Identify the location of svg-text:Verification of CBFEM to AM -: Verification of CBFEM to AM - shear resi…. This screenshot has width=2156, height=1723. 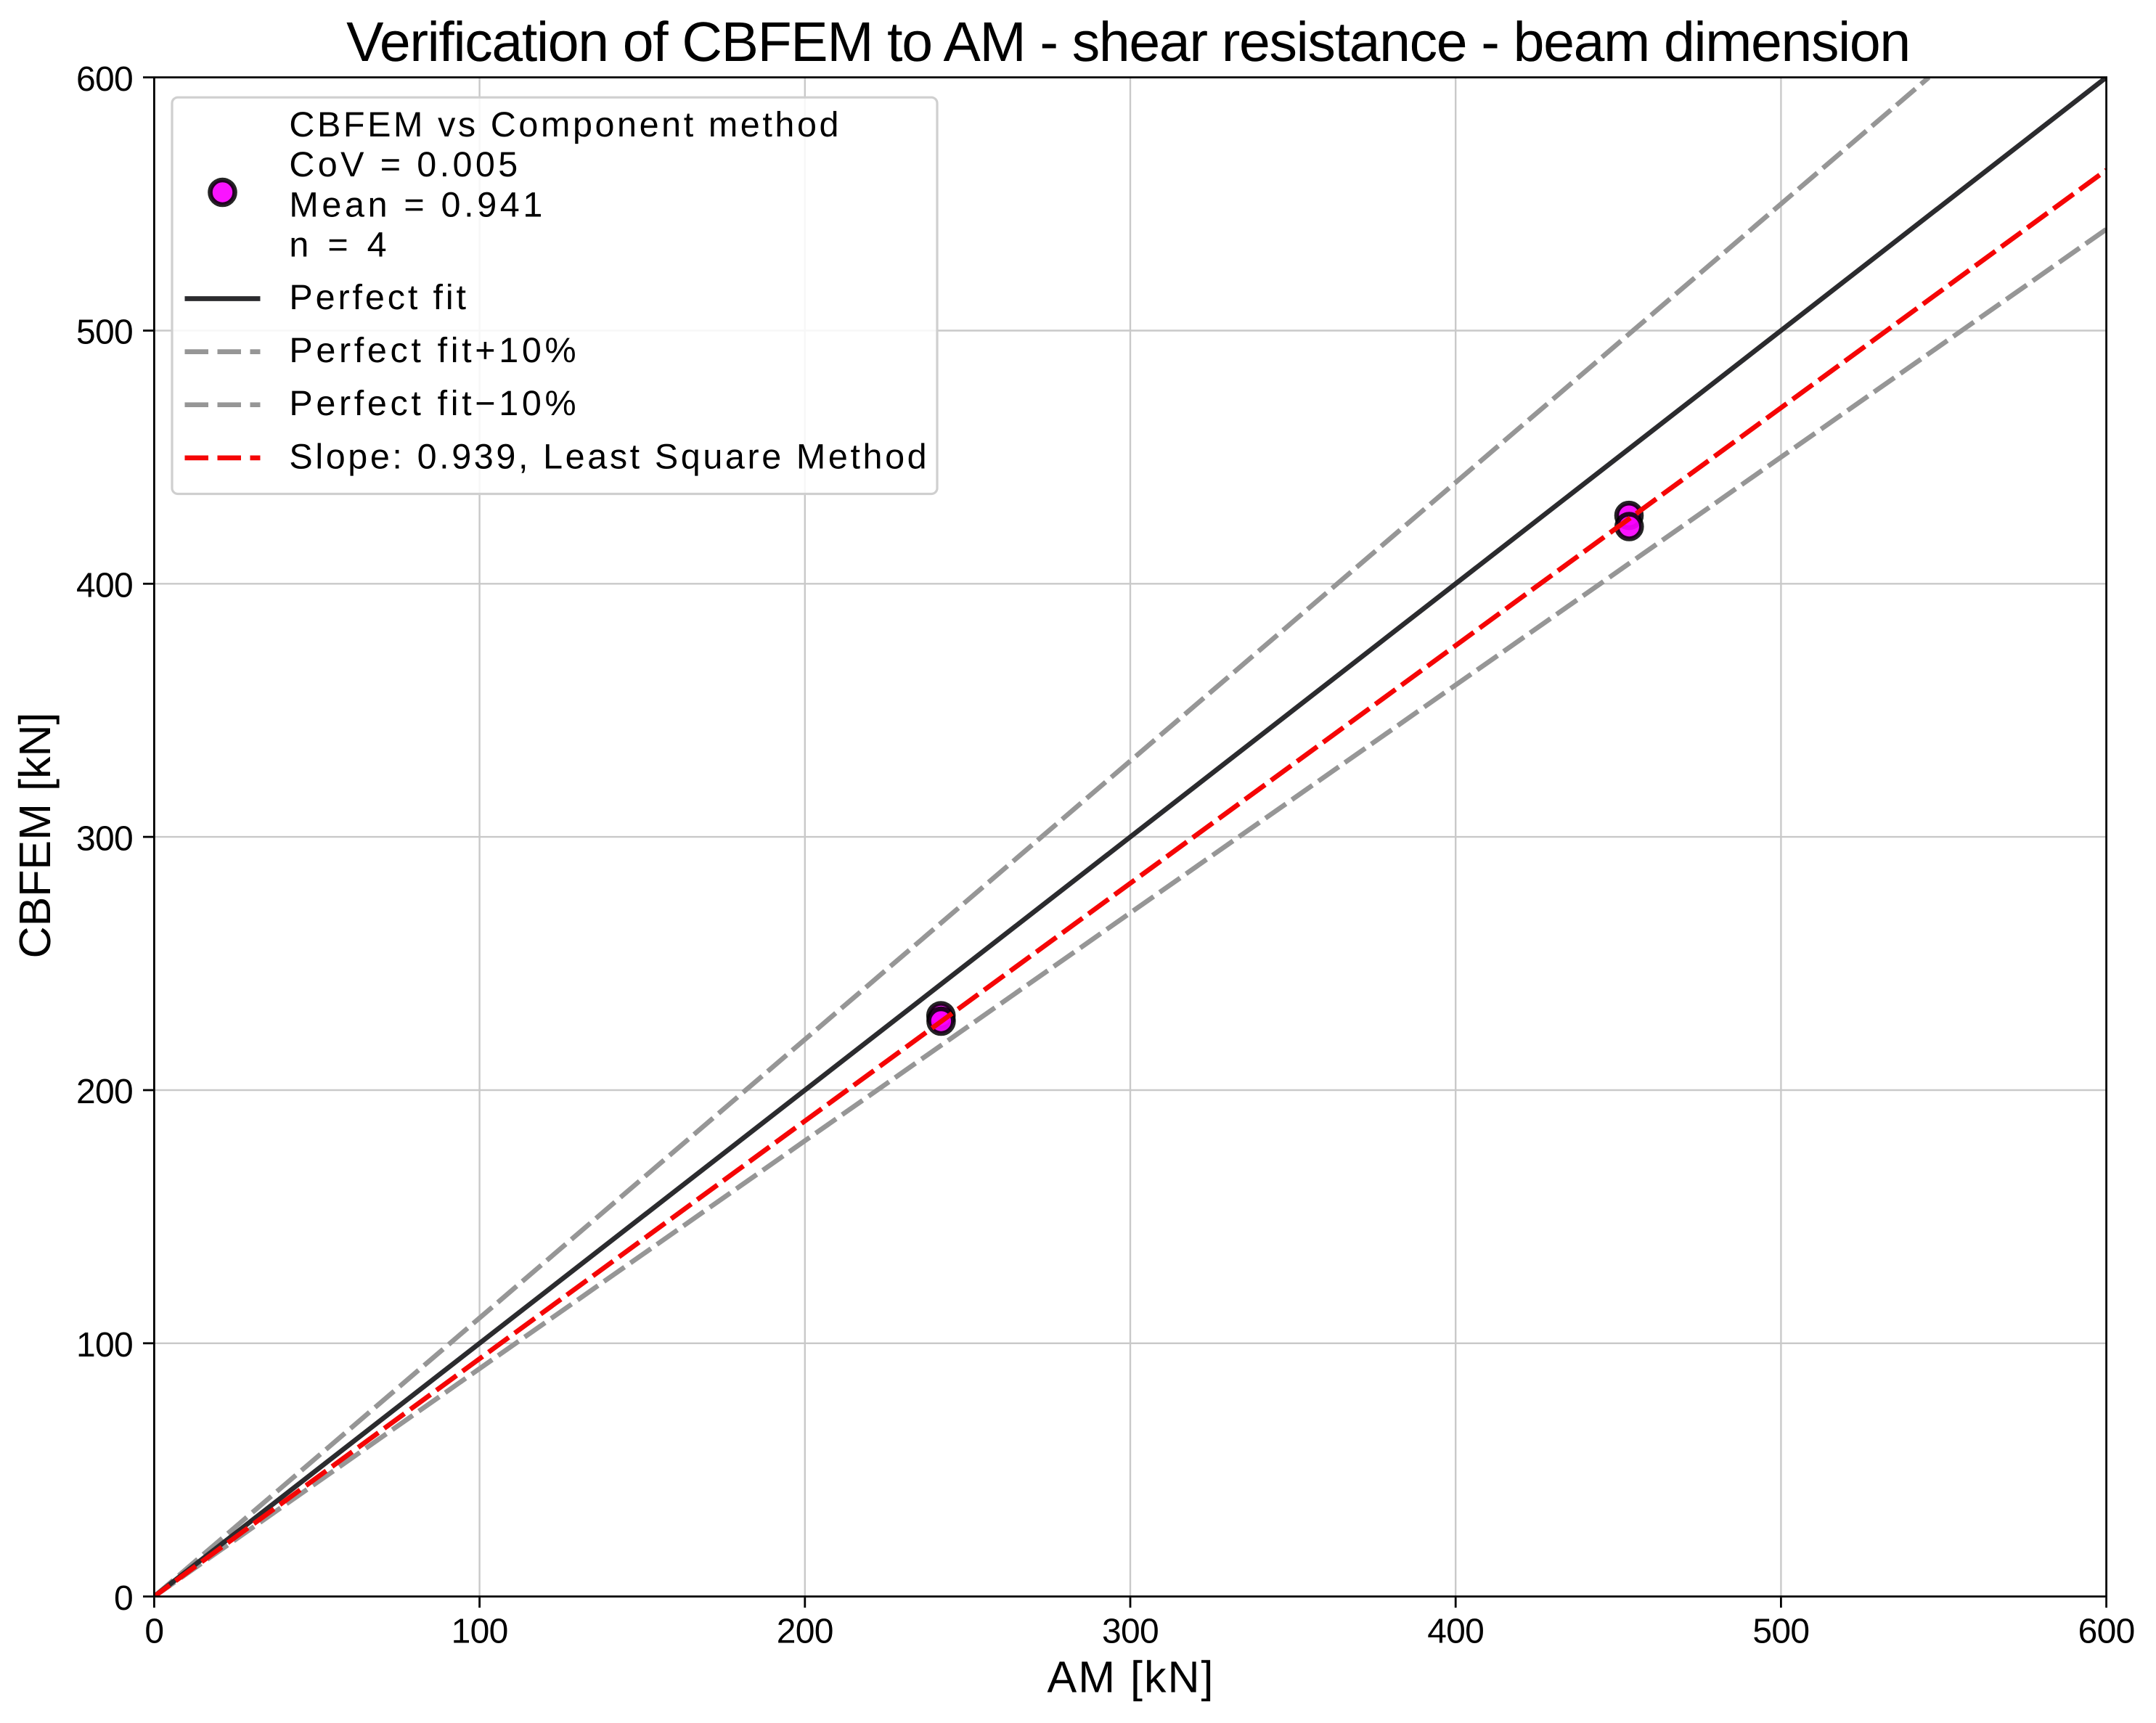
(1128, 42).